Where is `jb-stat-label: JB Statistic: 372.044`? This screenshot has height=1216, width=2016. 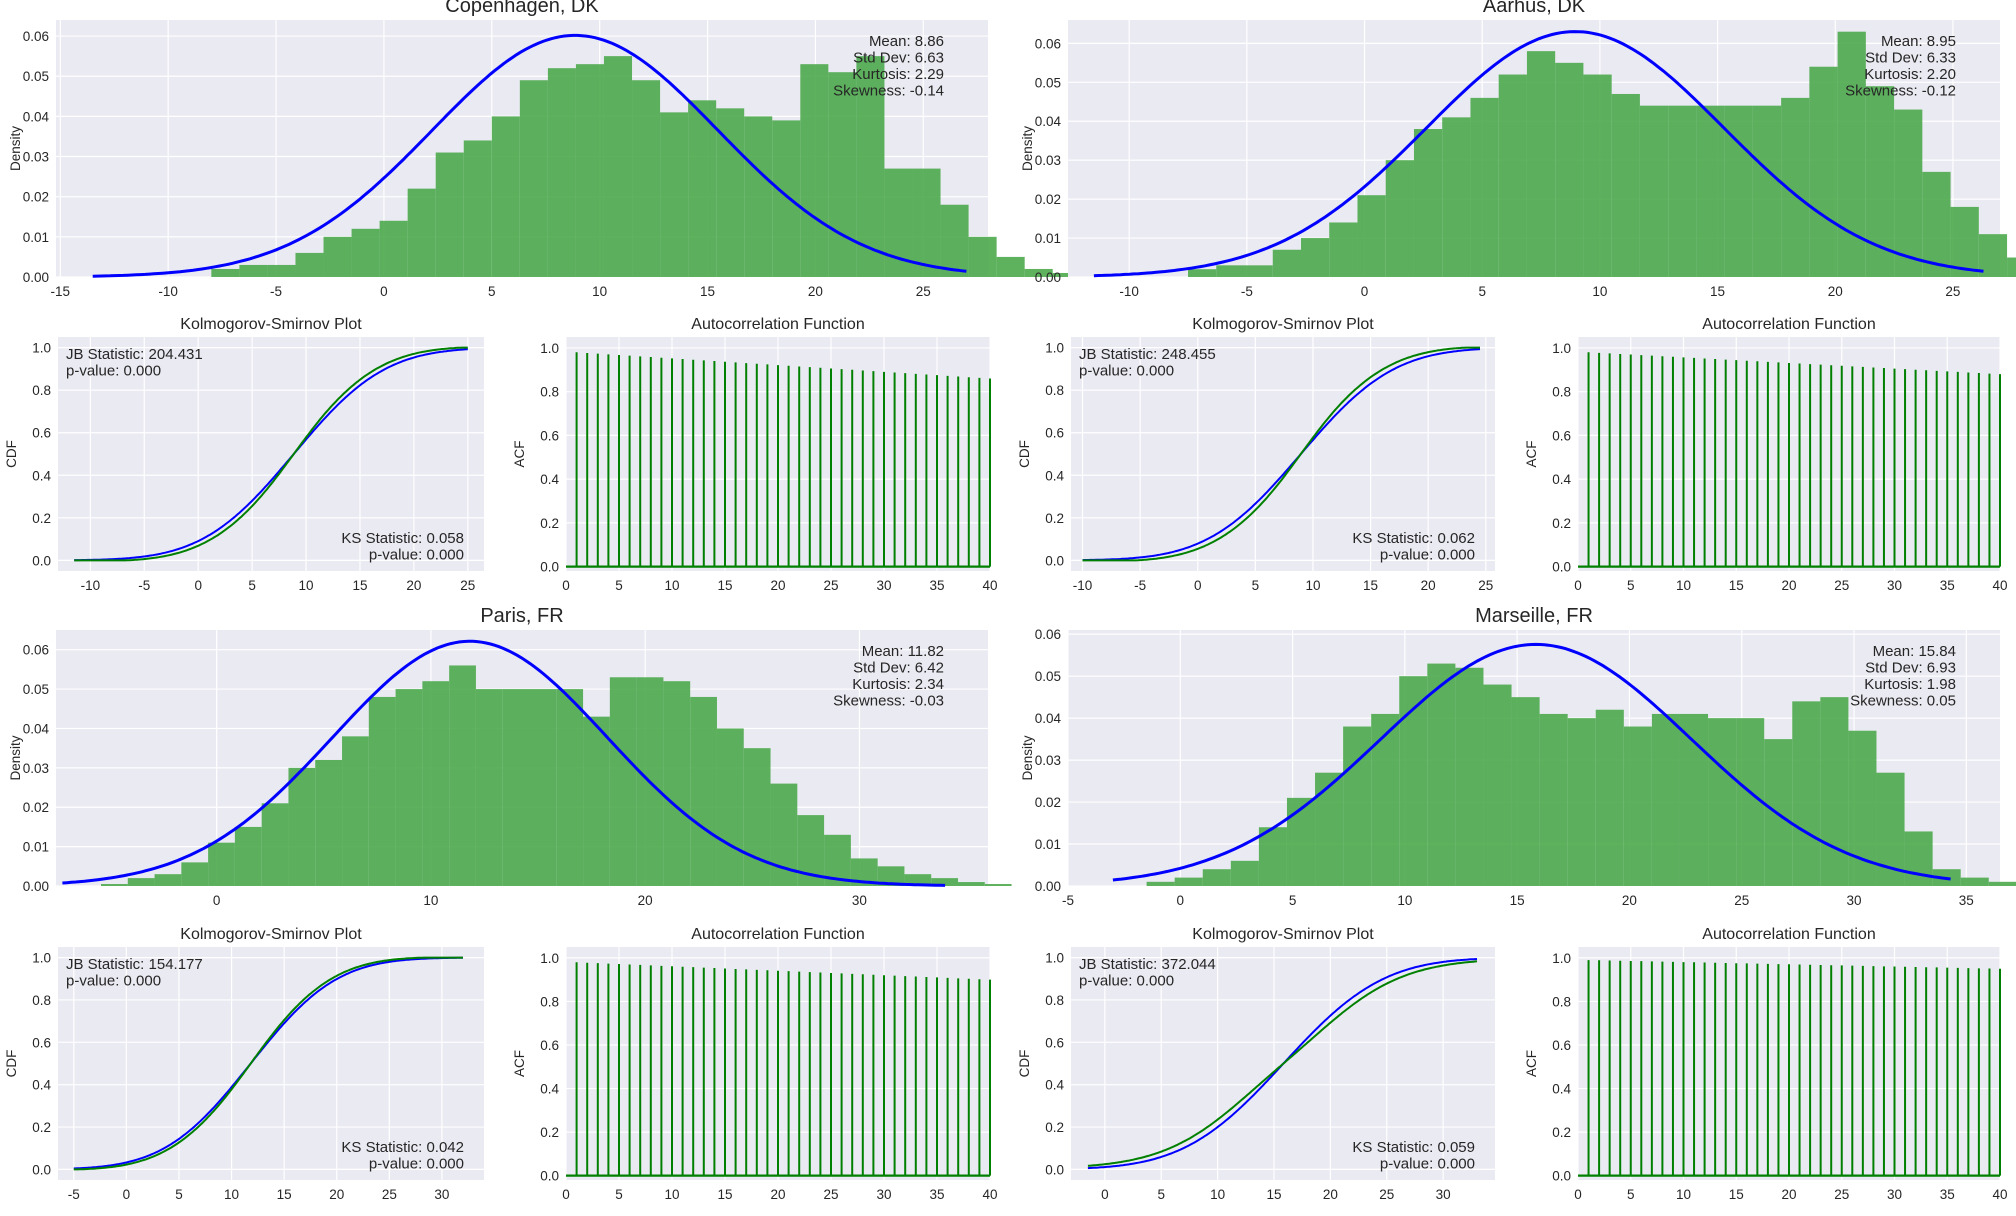
jb-stat-label: JB Statistic: 372.044 is located at coordinates (1147, 964).